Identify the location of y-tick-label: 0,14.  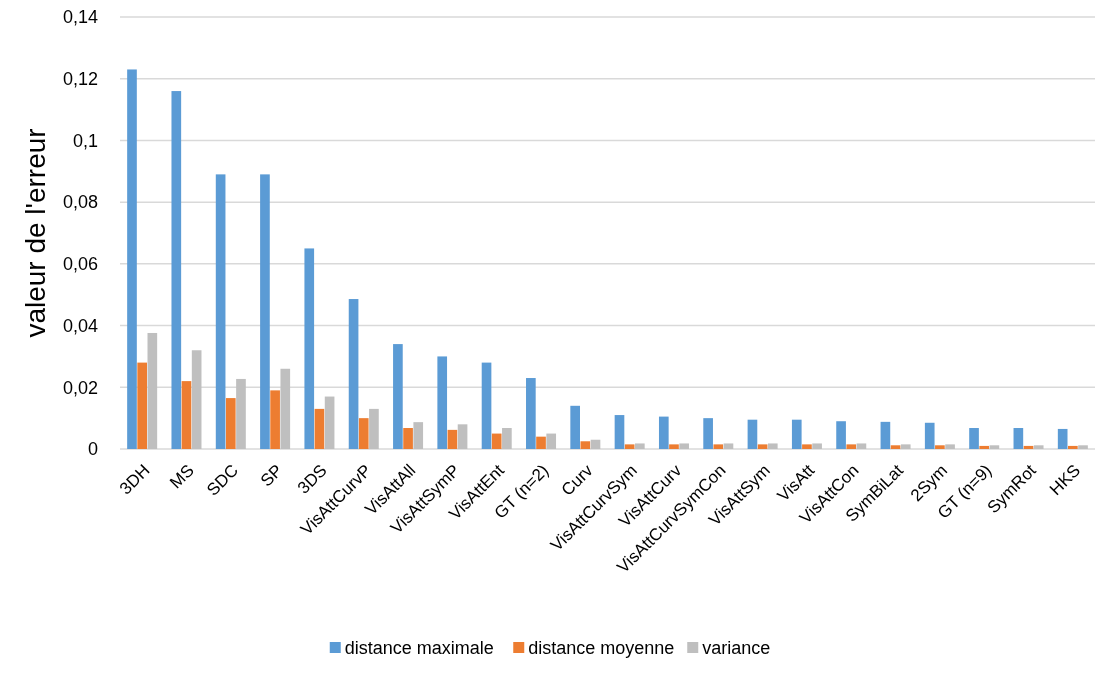
(80, 17).